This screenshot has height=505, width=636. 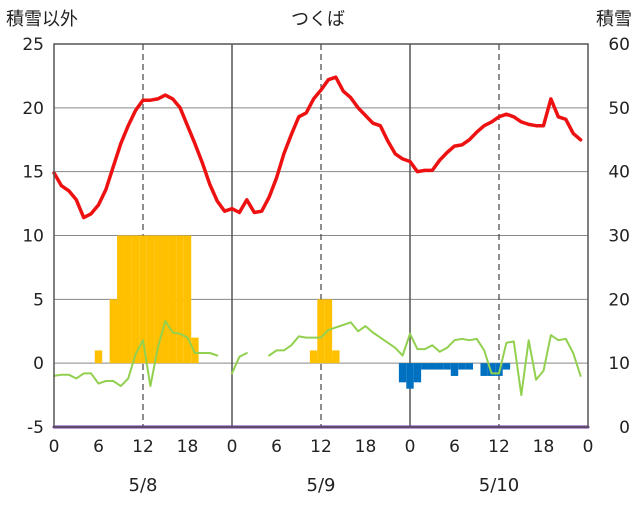 What do you see at coordinates (33, 109) in the screenshot?
I see `y-left-tick-label: 20` at bounding box center [33, 109].